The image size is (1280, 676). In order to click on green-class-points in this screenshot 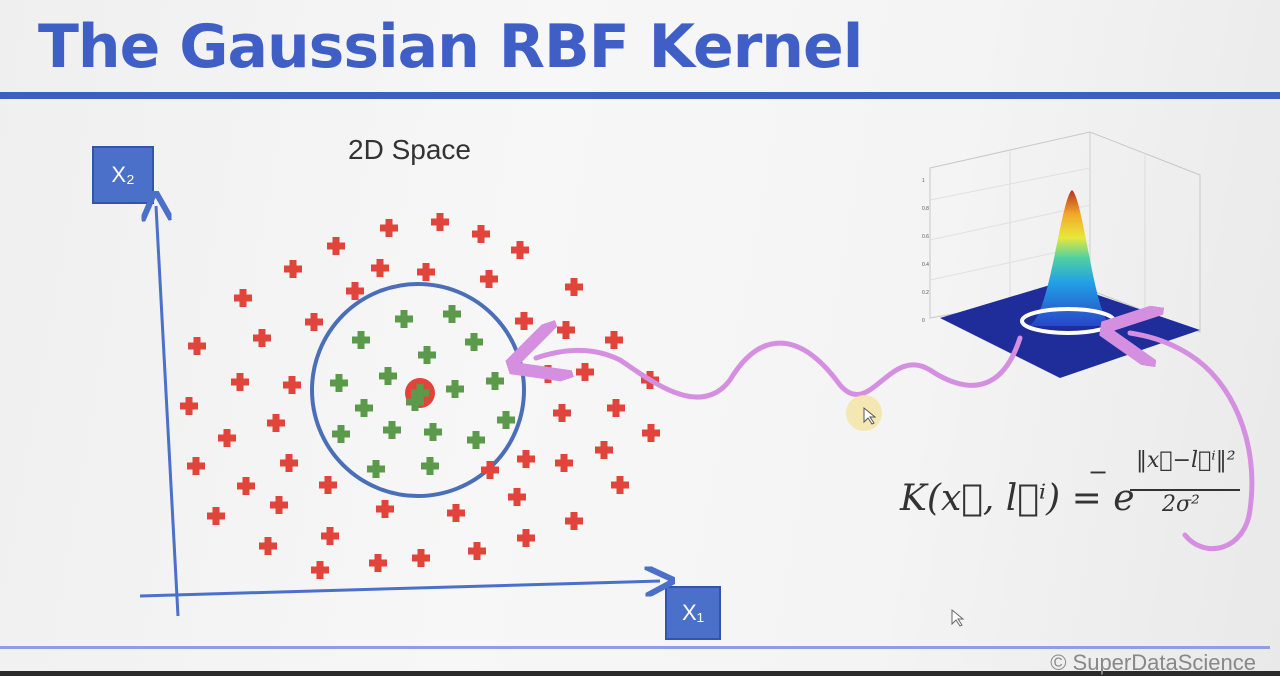, I will do `click(422, 391)`.